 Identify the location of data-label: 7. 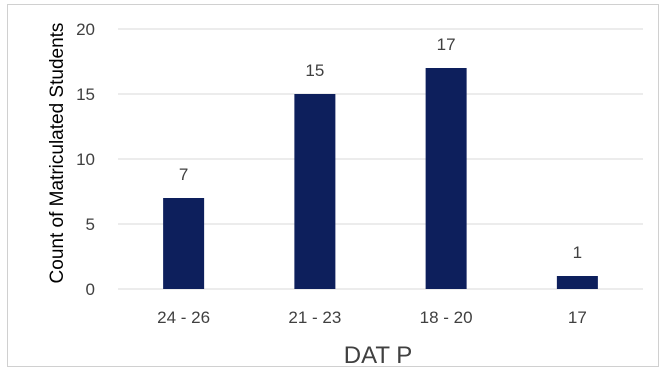
(183, 174).